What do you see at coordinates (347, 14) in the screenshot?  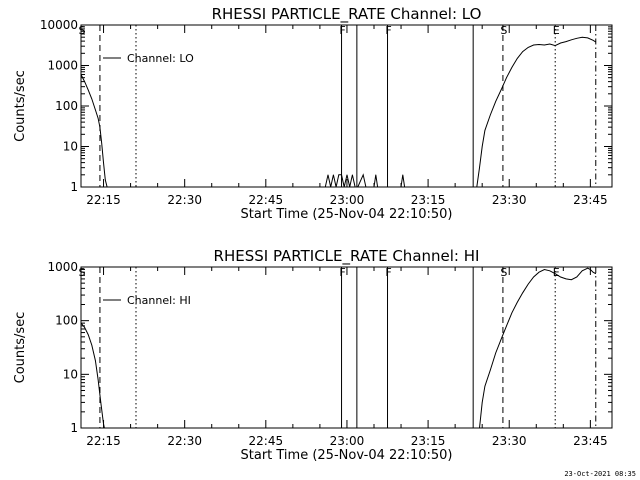 I see `chart-title: RHESSI PARTICLE_RATE Channel: LO` at bounding box center [347, 14].